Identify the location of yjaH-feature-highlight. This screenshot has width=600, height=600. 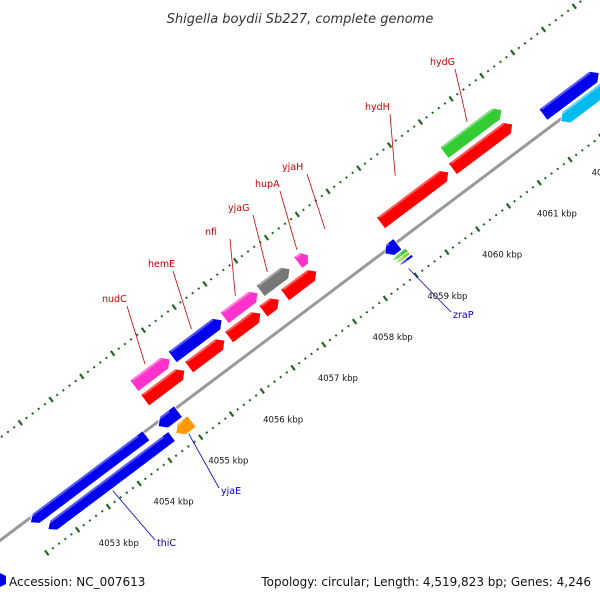
(298, 255).